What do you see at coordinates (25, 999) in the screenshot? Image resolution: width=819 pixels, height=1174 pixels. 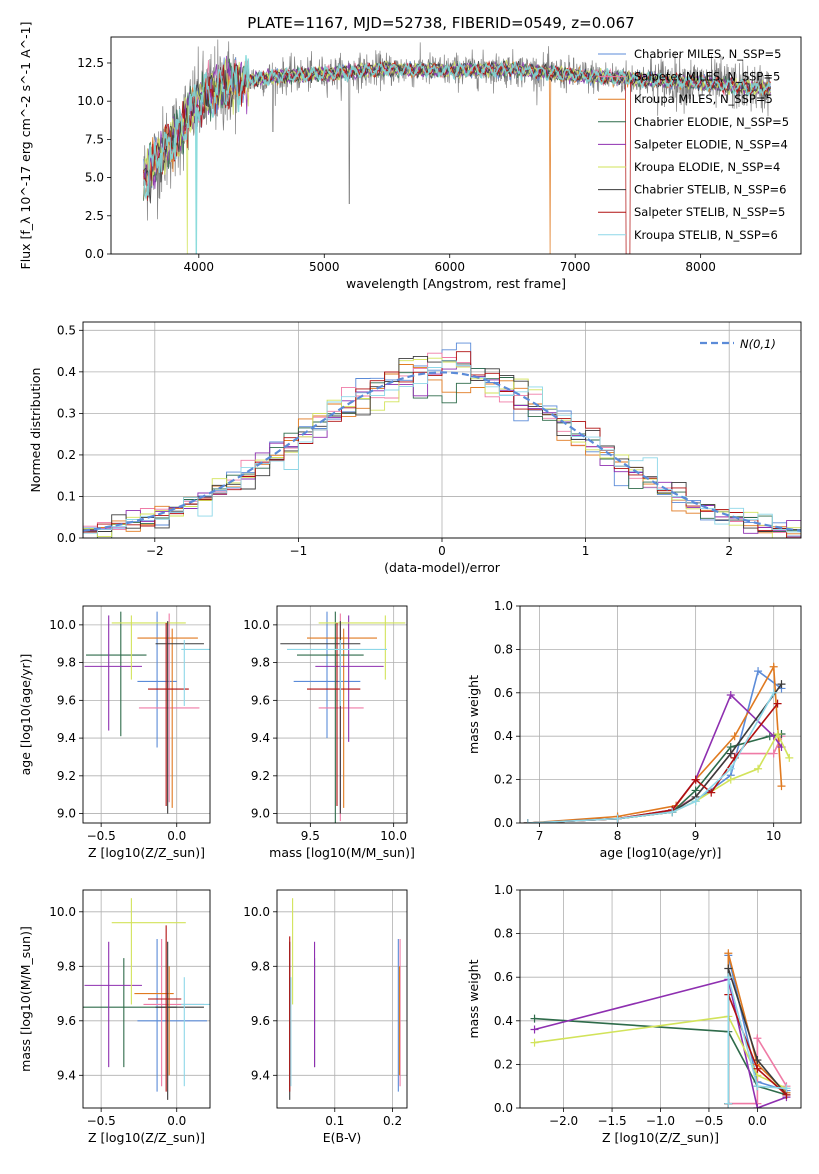 I see `y-axis-label: mass [log10(M/M_sun)]` at bounding box center [25, 999].